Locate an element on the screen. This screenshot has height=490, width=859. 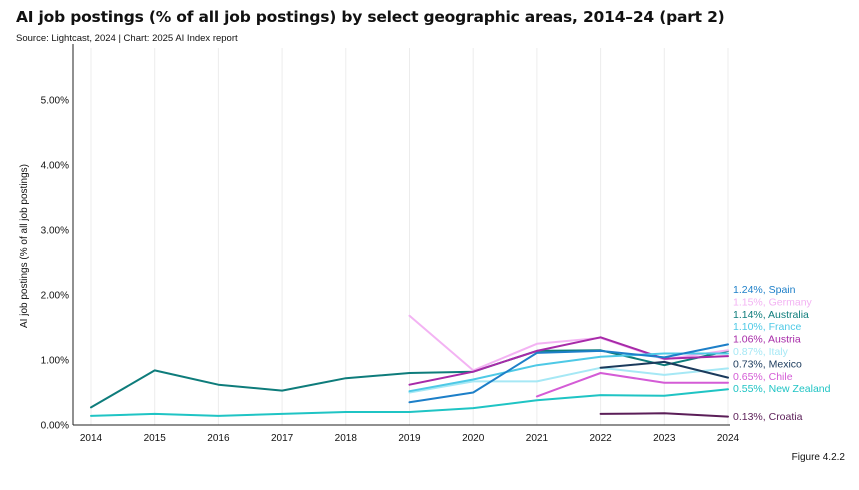
series-line-chile is located at coordinates (632, 385).